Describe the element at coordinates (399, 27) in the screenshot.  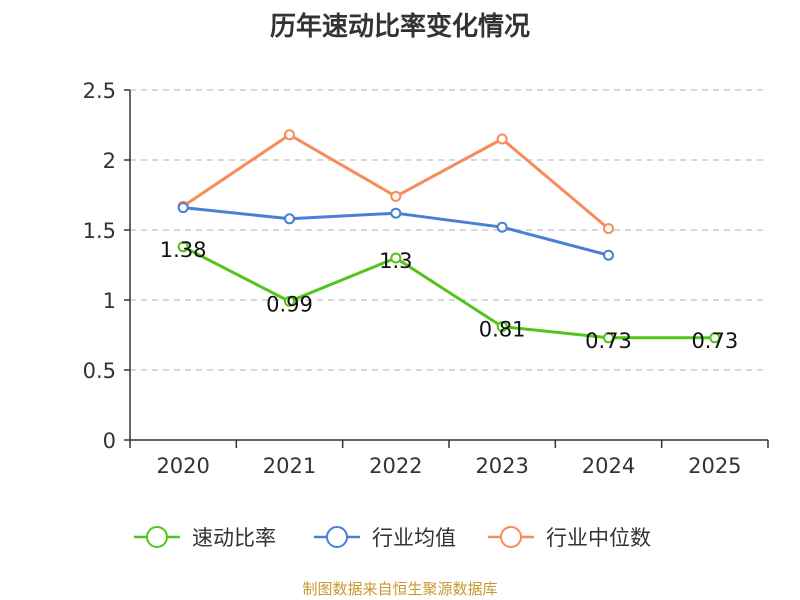
I see `chart-title: 历年速动比率变化情况` at that location.